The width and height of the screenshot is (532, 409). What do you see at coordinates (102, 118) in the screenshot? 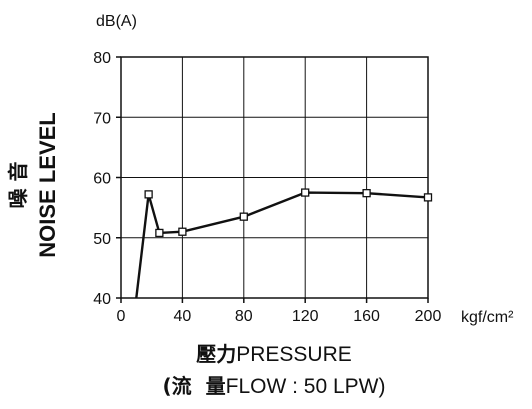
I see `y-tick-label: 70` at bounding box center [102, 118].